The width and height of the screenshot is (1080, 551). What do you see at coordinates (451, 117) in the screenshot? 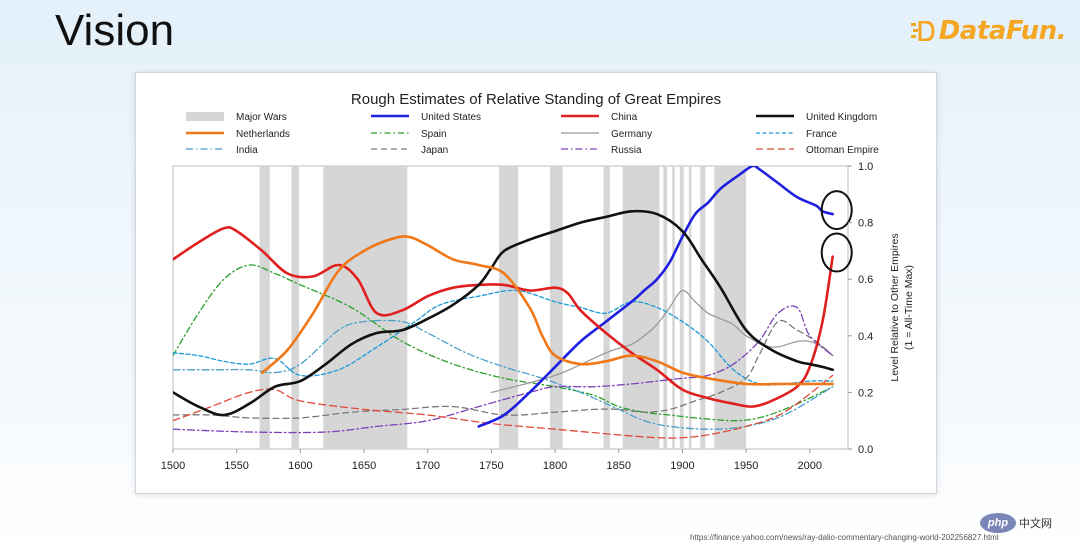
I see `legend-label-united-states: United States` at bounding box center [451, 117].